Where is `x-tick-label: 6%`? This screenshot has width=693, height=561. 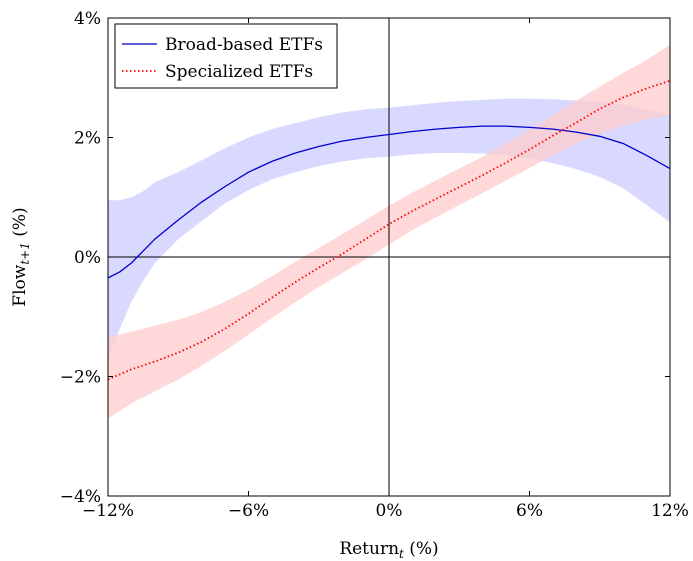
x-tick-label: 6% is located at coordinates (529, 511).